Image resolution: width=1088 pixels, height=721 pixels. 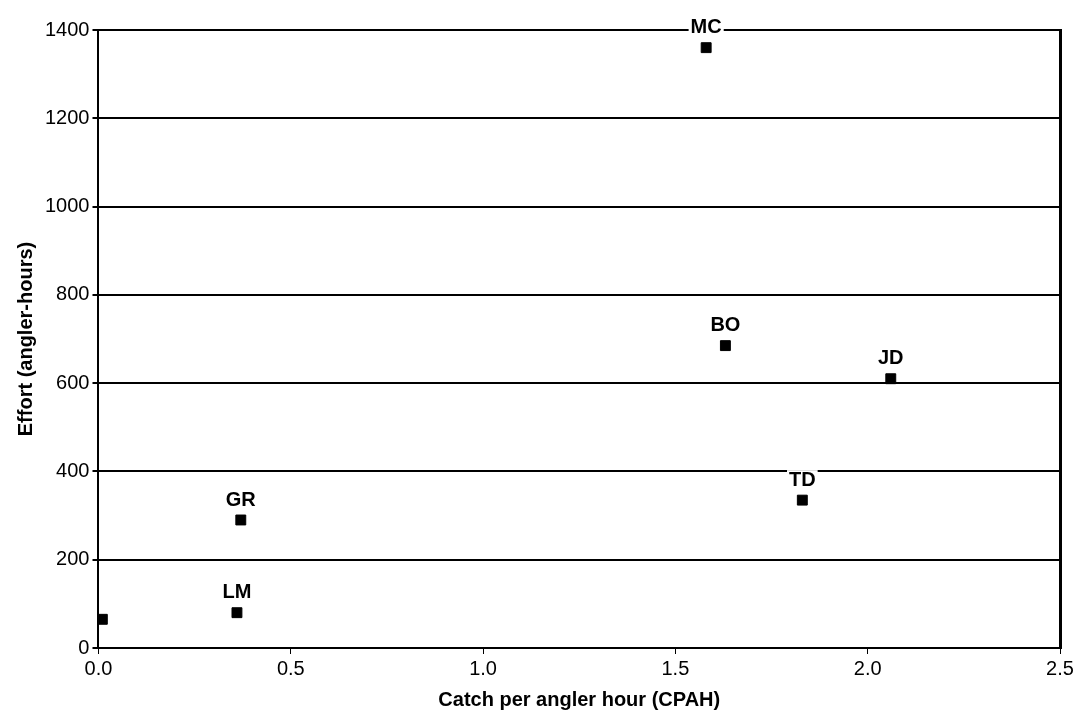 I want to click on y-tick-label: 1400, so click(x=67, y=28).